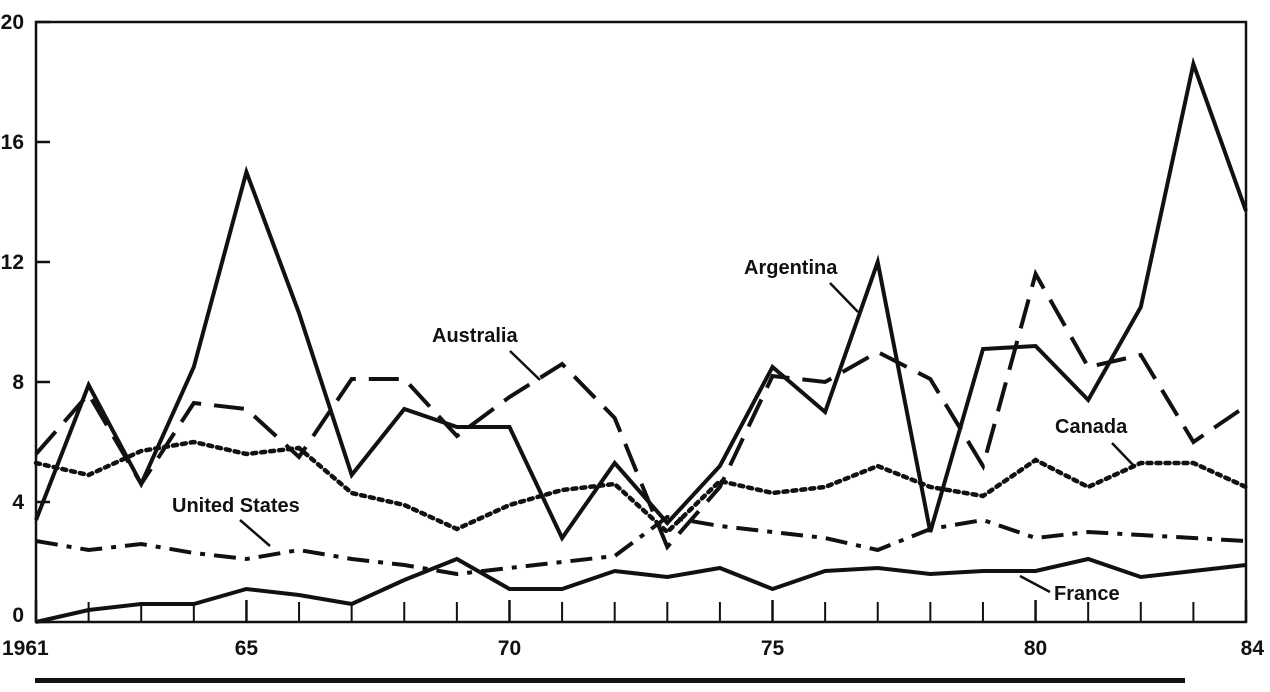 This screenshot has height=692, width=1270. Describe the element at coordinates (1123, 454) in the screenshot. I see `leader-line-canada` at that location.